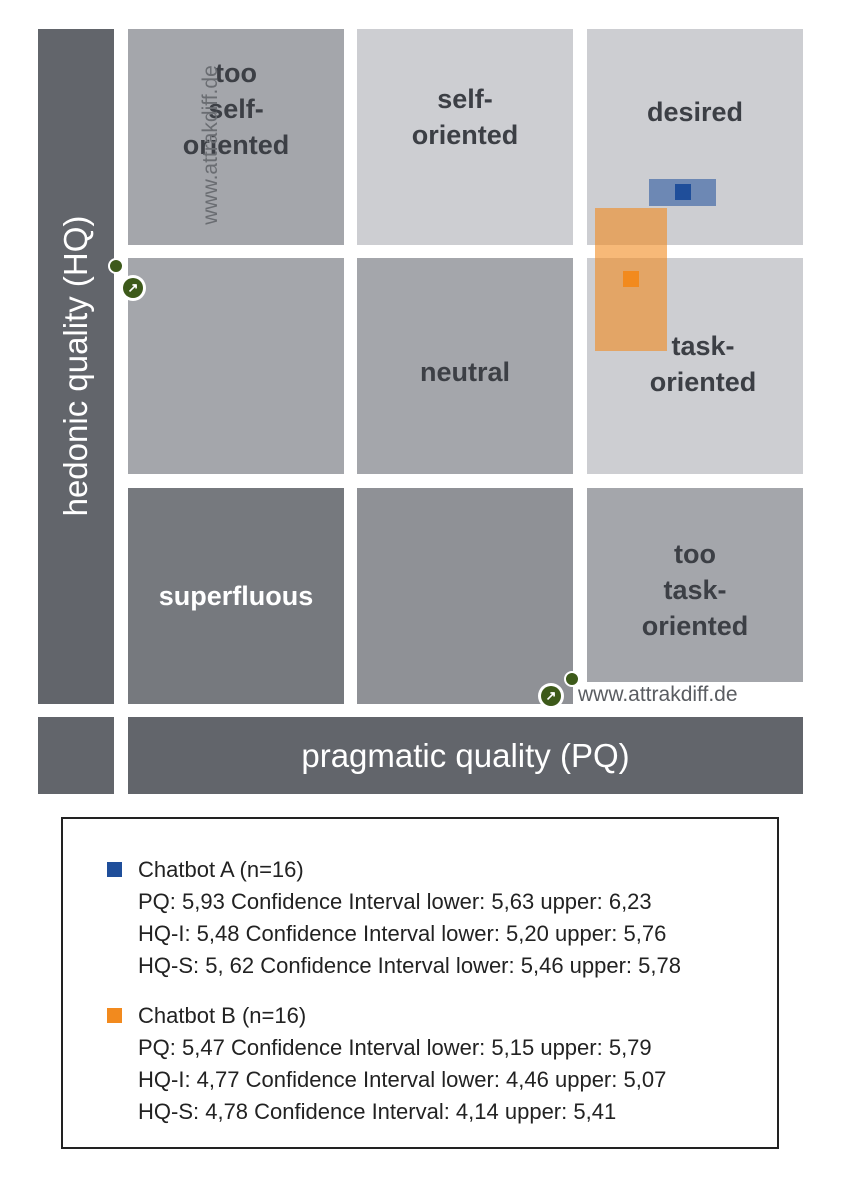  I want to click on legend-series-name: Chatbot A (n=16), so click(221, 869).